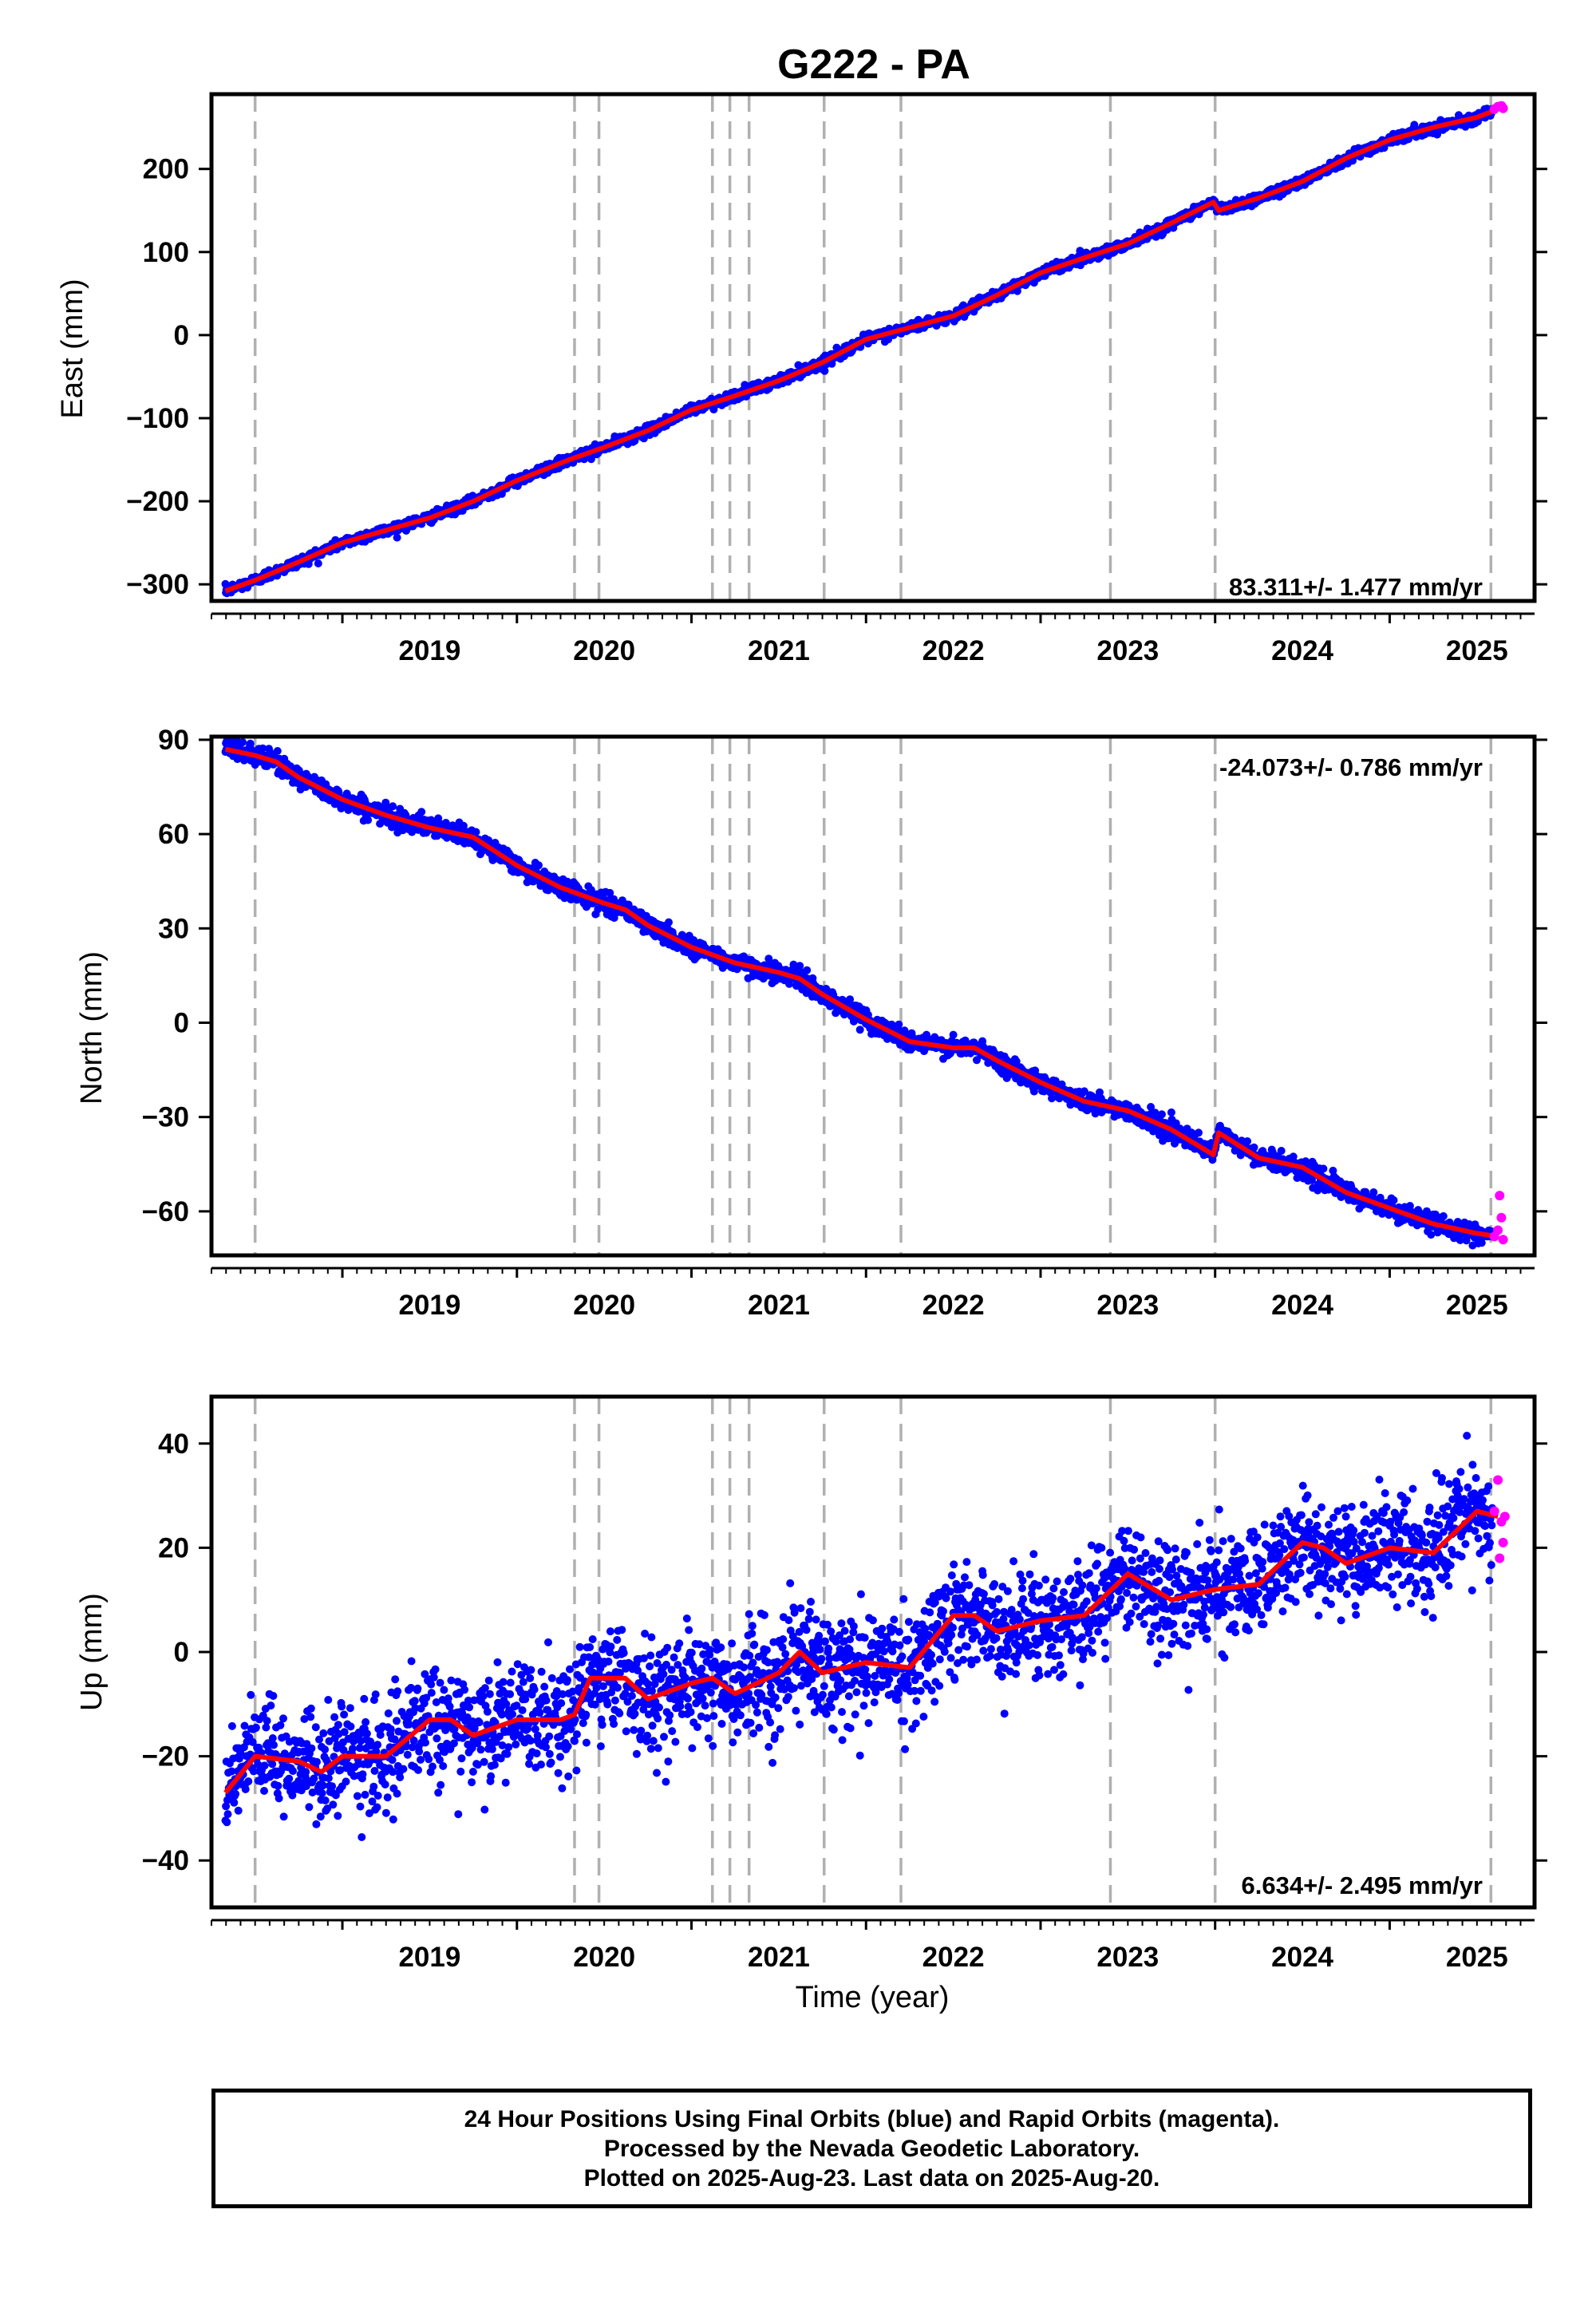 Image resolution: width=1596 pixels, height=2316 pixels. I want to click on velocity-label-up: 6.634+/- 2.495 mm/yr, so click(1362, 1885).